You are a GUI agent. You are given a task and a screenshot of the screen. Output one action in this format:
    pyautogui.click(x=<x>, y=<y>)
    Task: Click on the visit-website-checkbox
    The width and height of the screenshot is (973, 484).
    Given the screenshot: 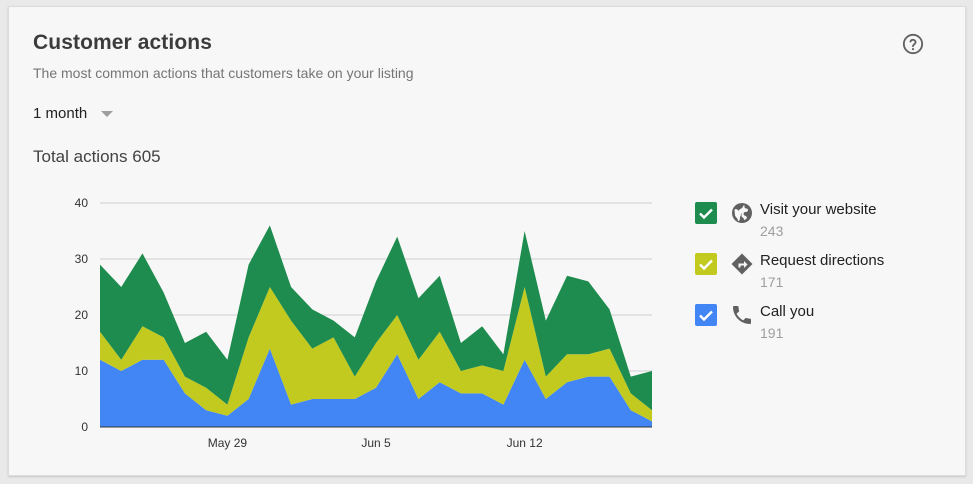 What is the action you would take?
    pyautogui.click(x=706, y=213)
    